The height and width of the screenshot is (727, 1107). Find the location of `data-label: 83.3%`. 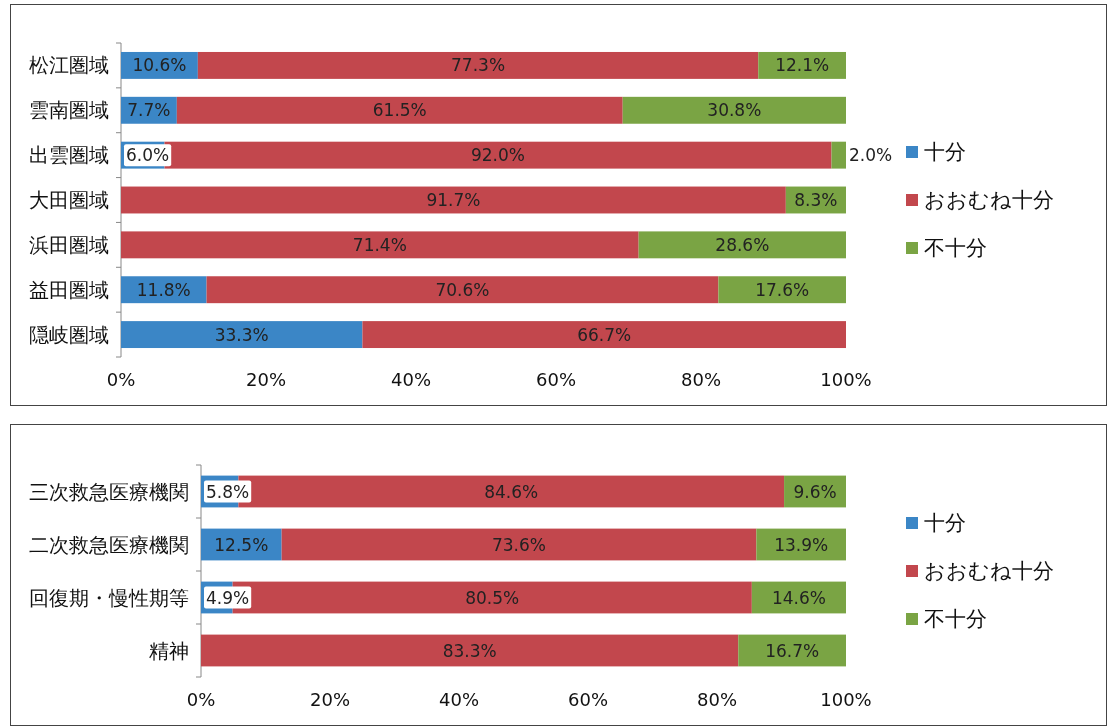

data-label: 83.3% is located at coordinates (469, 650).